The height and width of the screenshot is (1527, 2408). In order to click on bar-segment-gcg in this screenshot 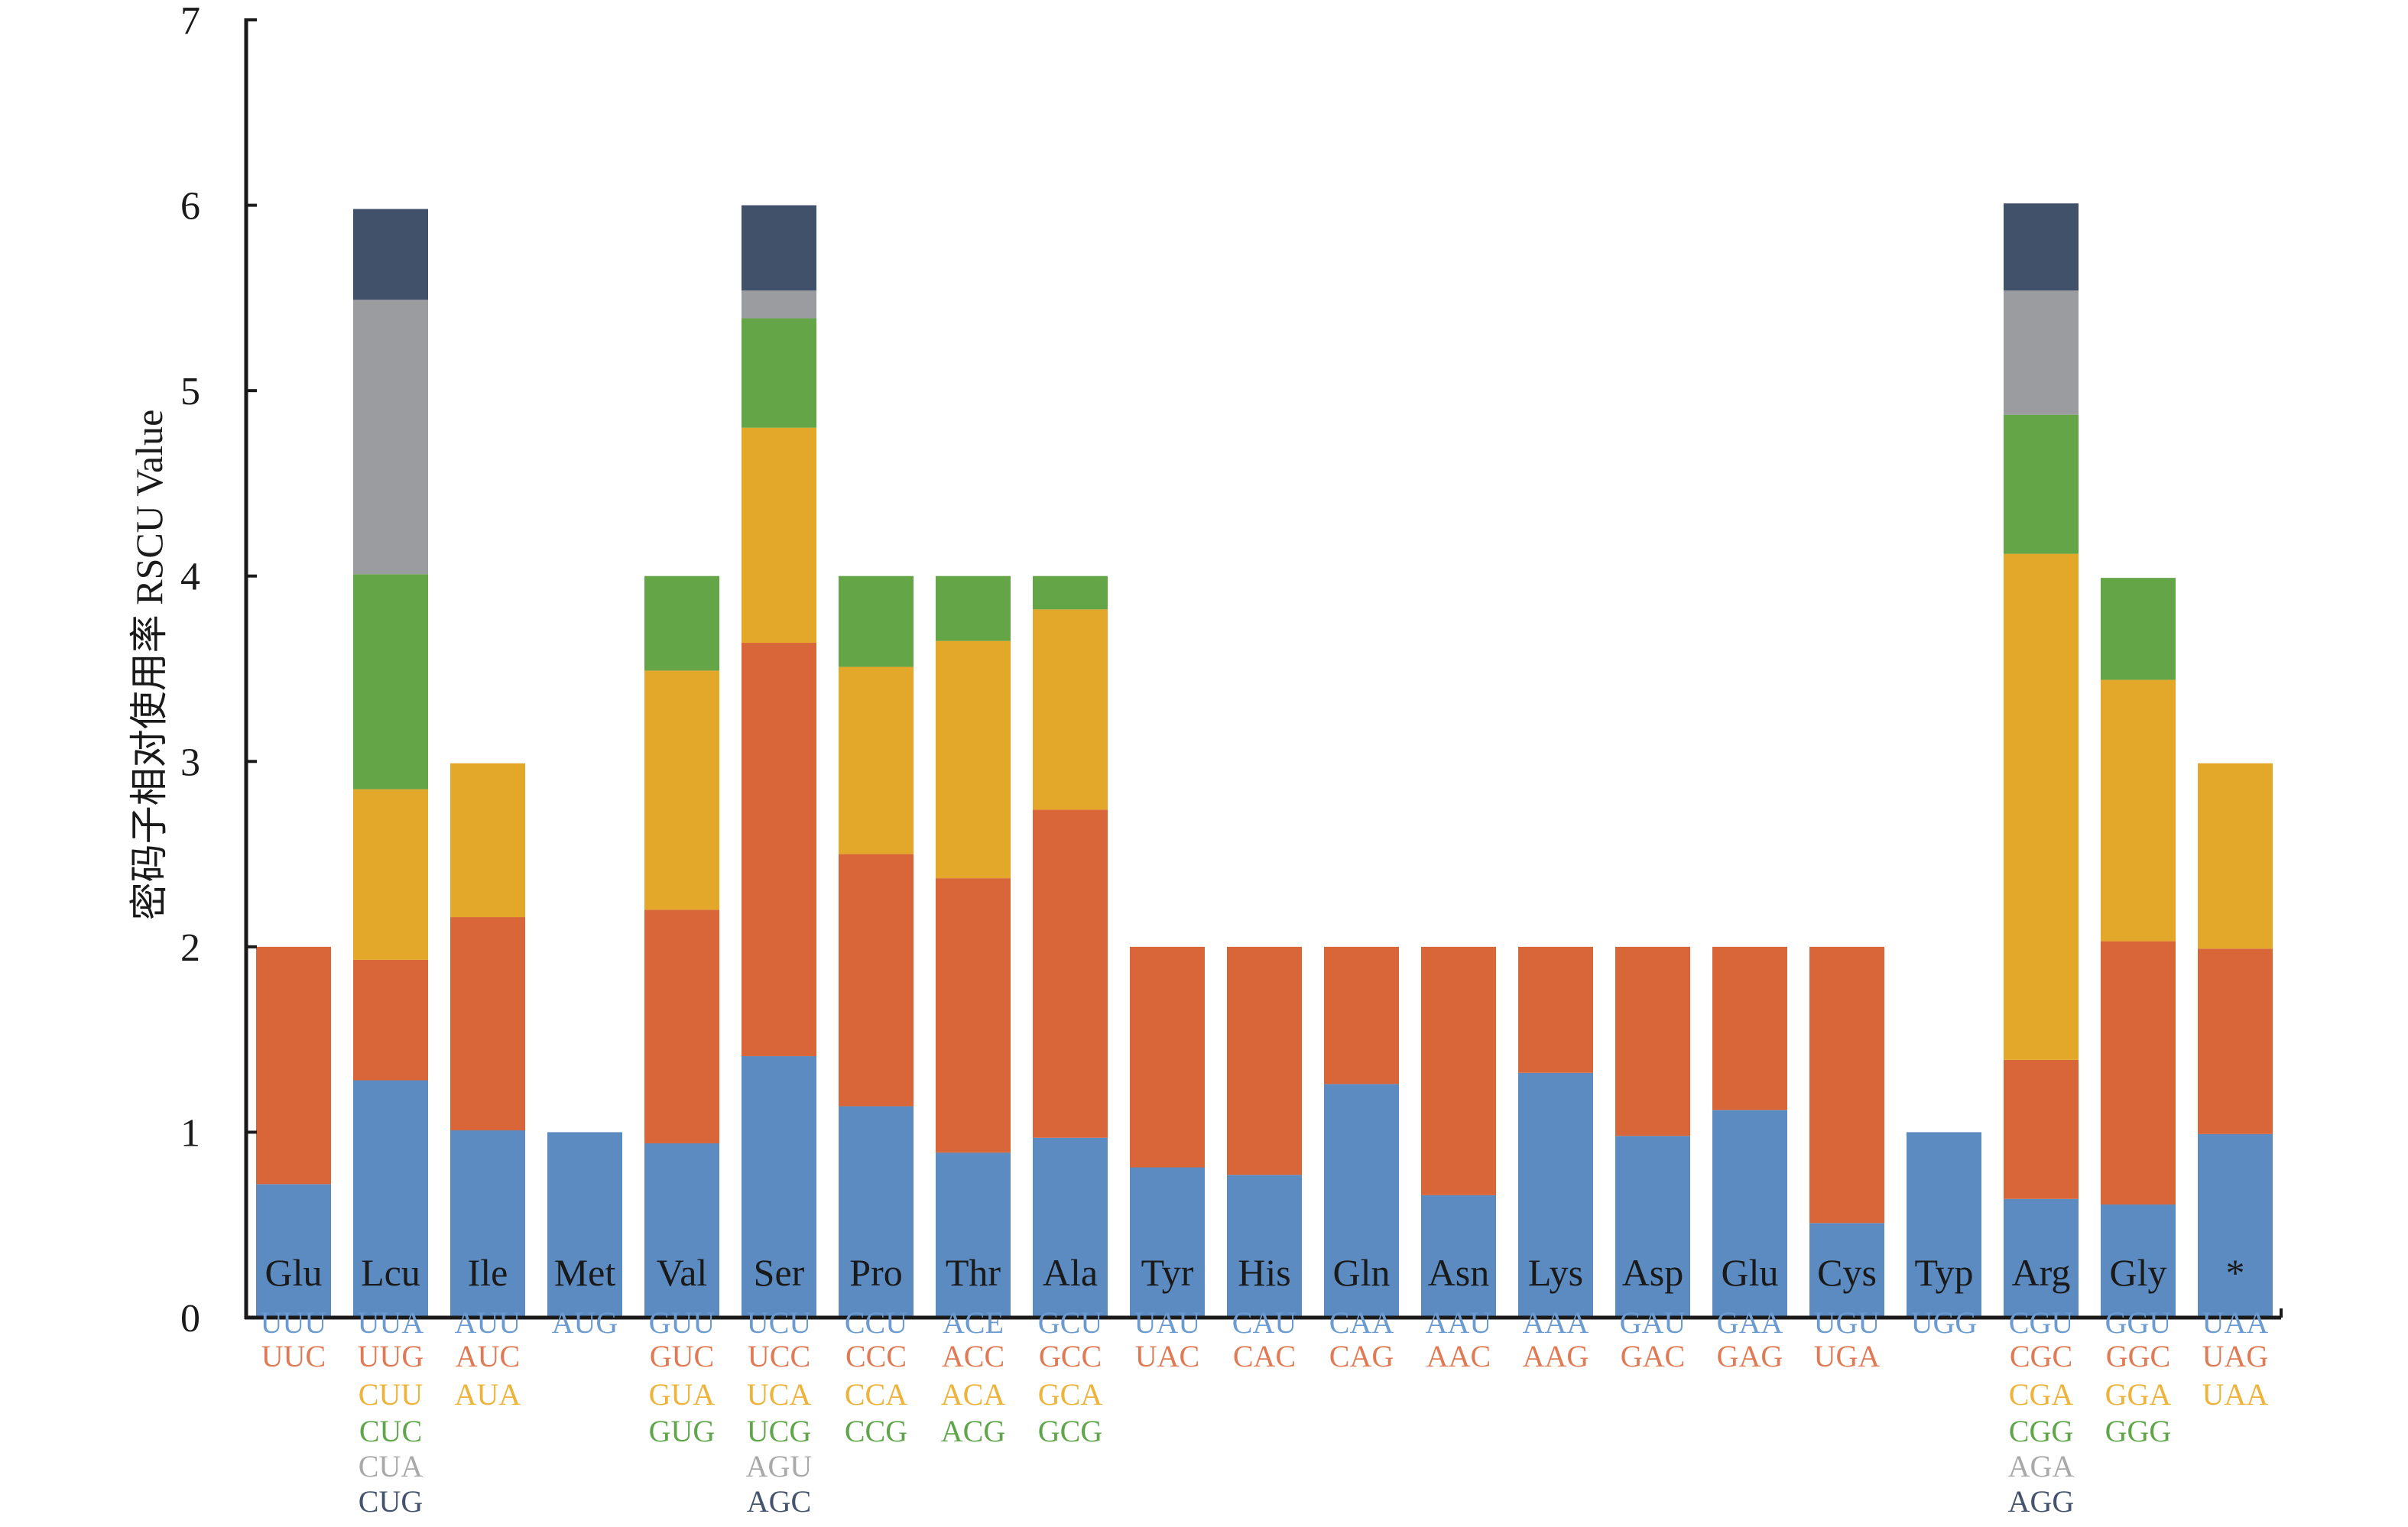, I will do `click(1071, 592)`.